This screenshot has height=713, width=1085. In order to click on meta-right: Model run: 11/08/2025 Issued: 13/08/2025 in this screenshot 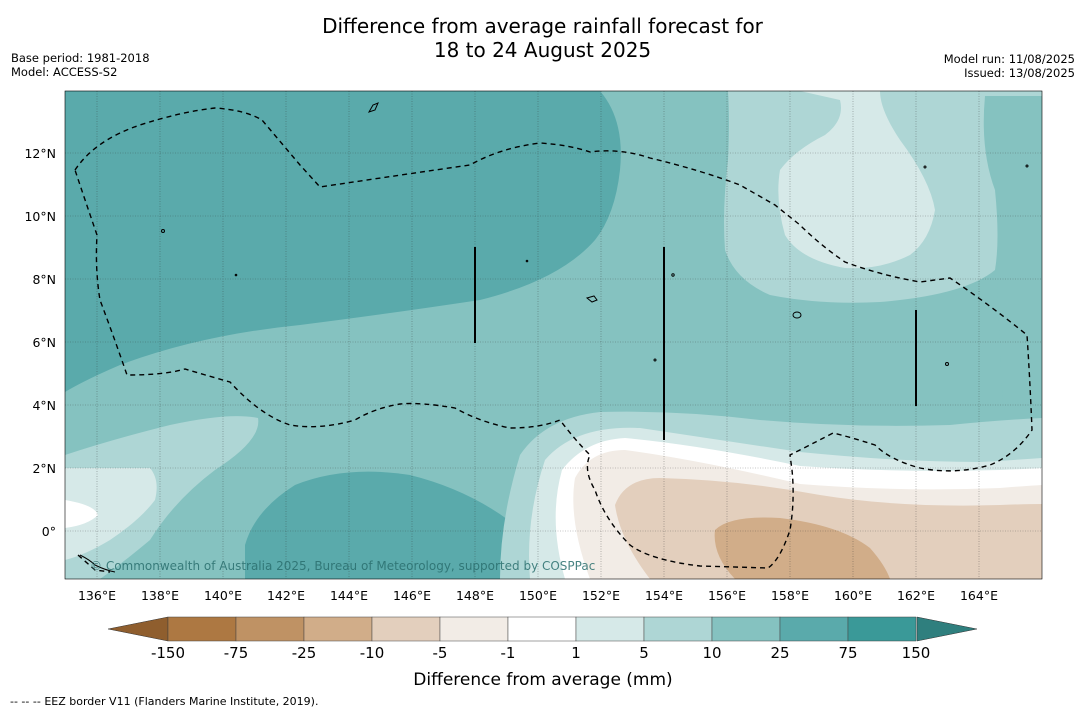, I will do `click(1009, 66)`.